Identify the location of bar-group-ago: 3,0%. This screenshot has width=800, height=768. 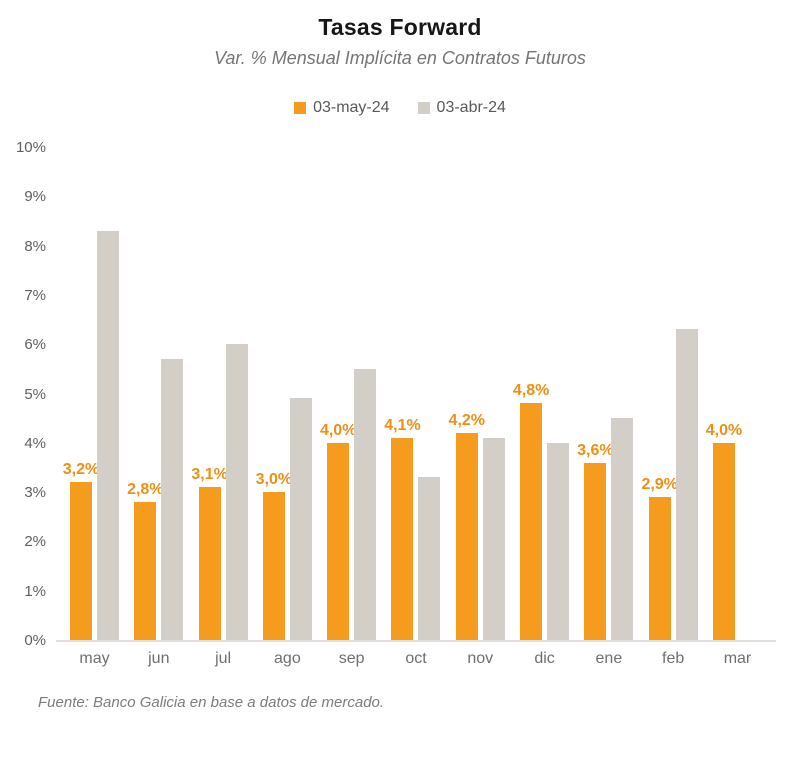
(284, 394).